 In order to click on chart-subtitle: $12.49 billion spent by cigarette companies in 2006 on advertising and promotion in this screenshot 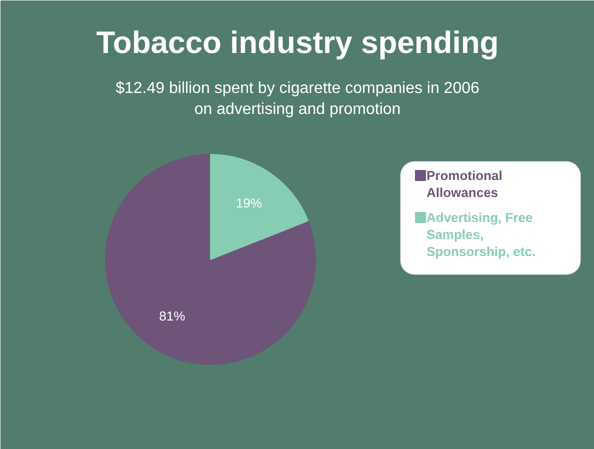, I will do `click(298, 99)`.